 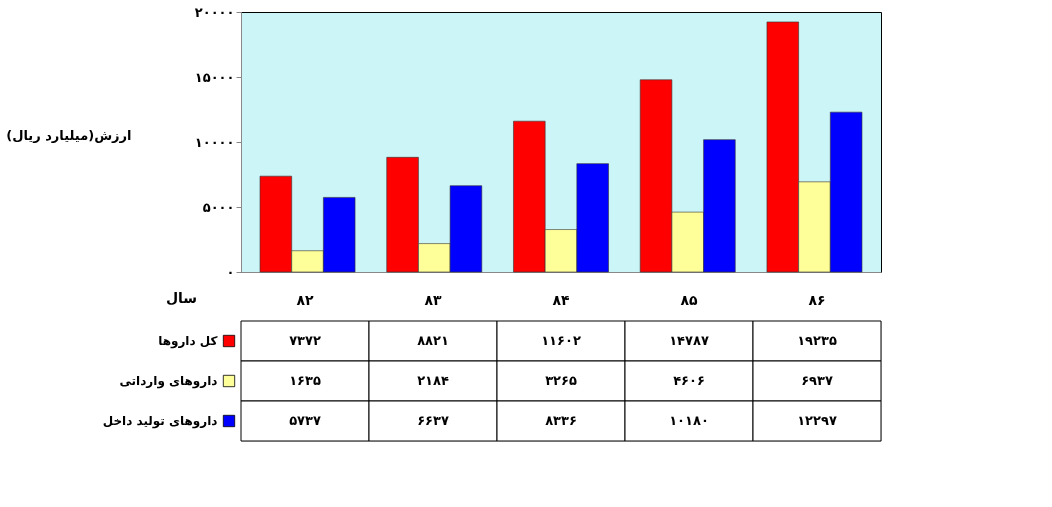 What do you see at coordinates (433, 420) in the screenshot?
I see `data-label: ۶۶۳۷` at bounding box center [433, 420].